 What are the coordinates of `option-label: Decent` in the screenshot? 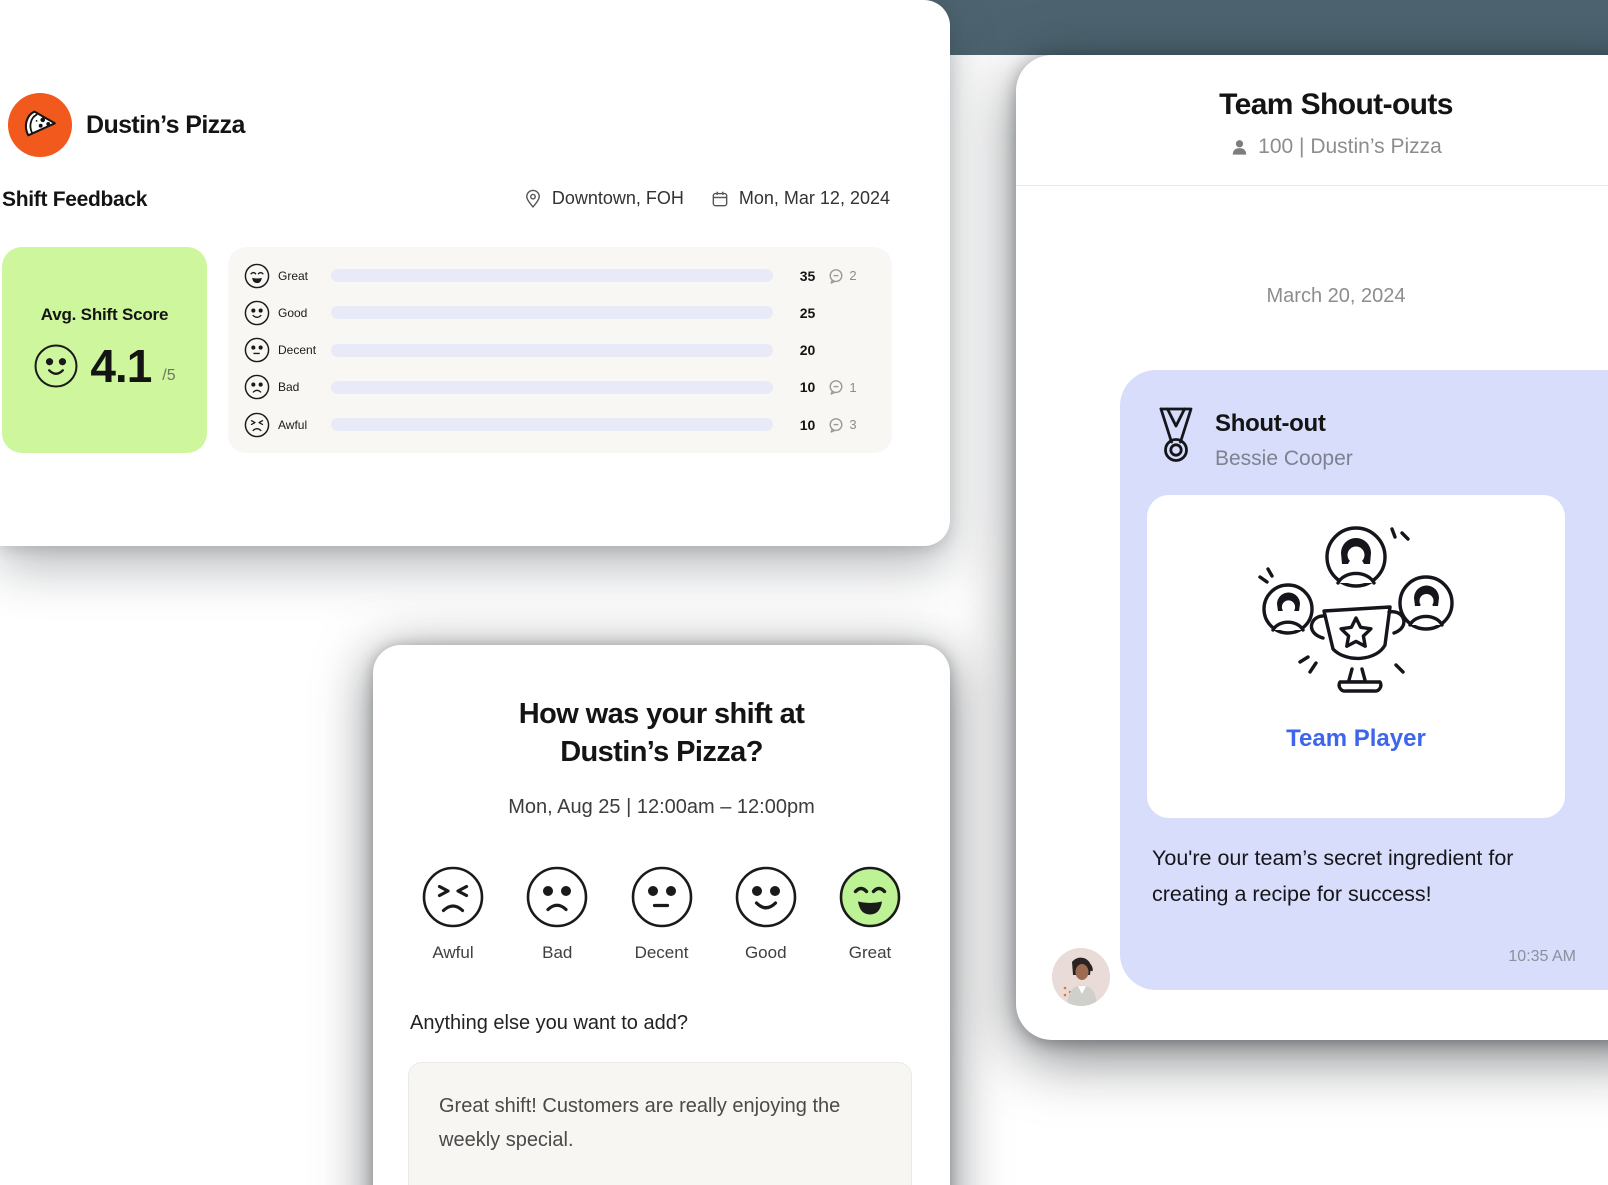 It's located at (661, 952).